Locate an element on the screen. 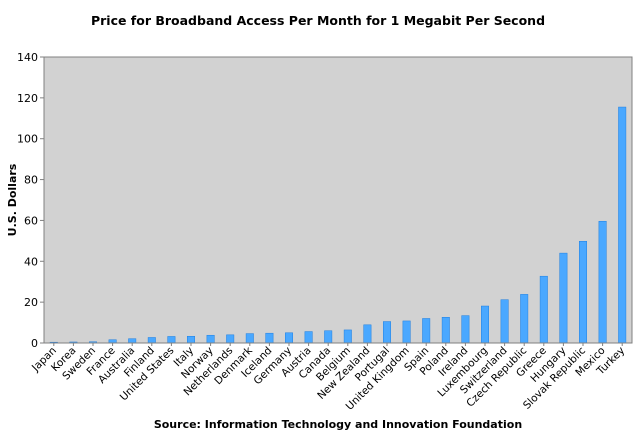 This screenshot has width=640, height=447. y-tick-label: 140 is located at coordinates (27, 57).